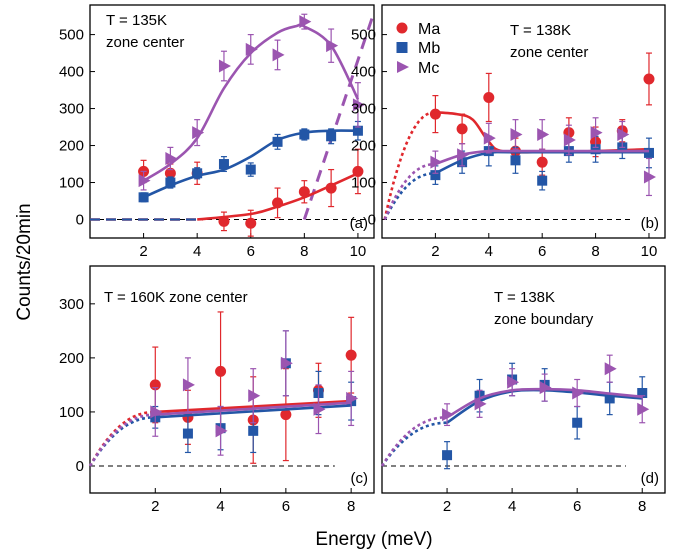  Describe the element at coordinates (402, 28) in the screenshot. I see `legend-marker-ma` at that location.